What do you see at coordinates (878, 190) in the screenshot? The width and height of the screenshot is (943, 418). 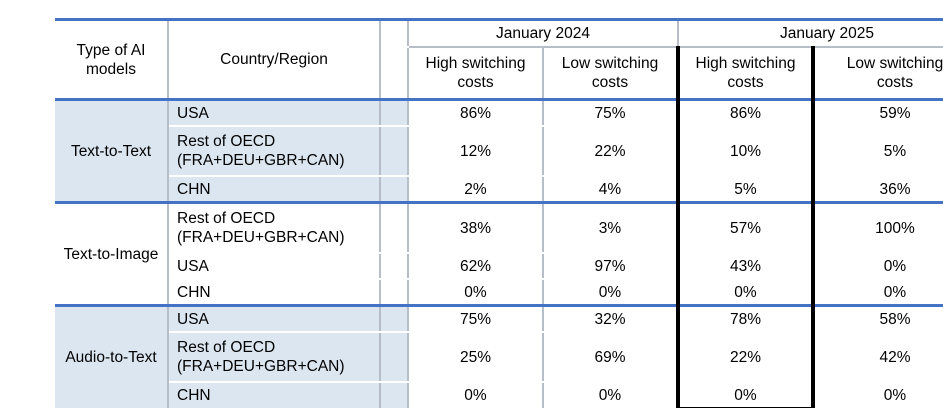 I see `value-cell: 36%` at bounding box center [878, 190].